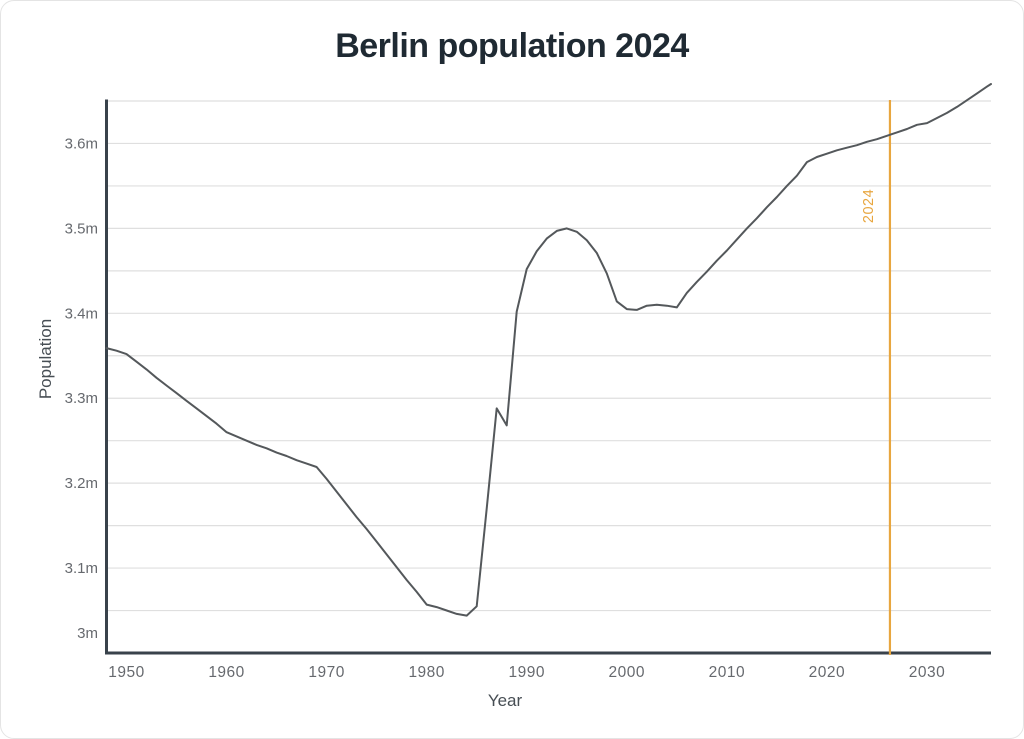  I want to click on marker-2024: 2024, so click(876, 377).